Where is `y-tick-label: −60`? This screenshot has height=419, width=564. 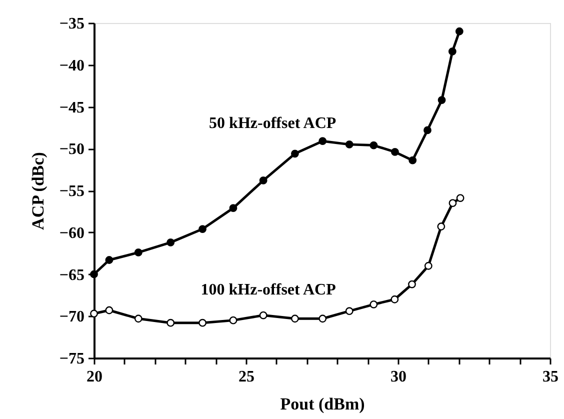 y-tick-label: −60 is located at coordinates (71, 233).